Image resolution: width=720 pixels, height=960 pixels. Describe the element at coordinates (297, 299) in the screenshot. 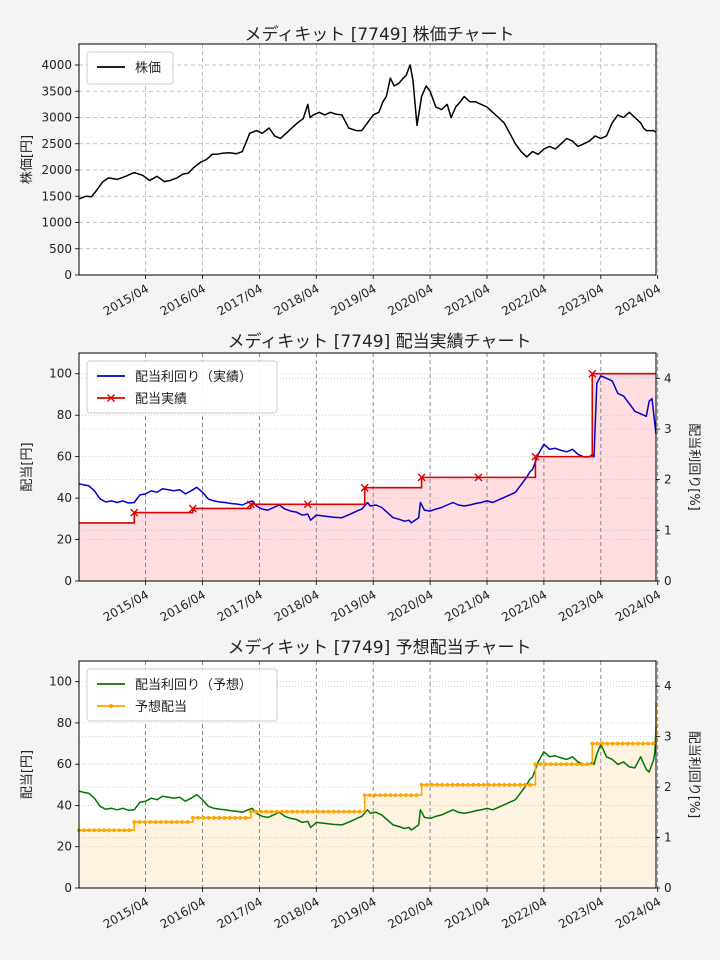

I see `x-tick-label: 2018/04` at that location.